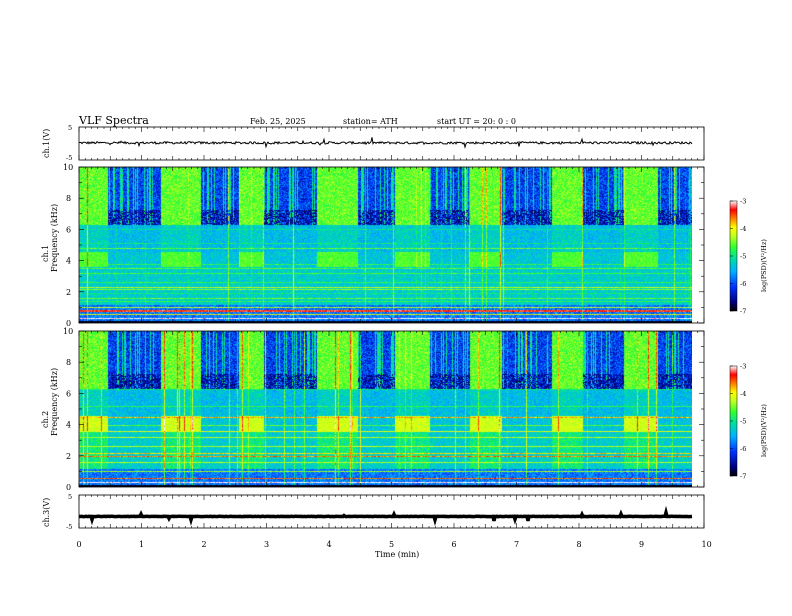 Image resolution: width=792 pixels, height=616 pixels. Describe the element at coordinates (45, 419) in the screenshot. I see `ch2-channel-label: ch.2` at that location.